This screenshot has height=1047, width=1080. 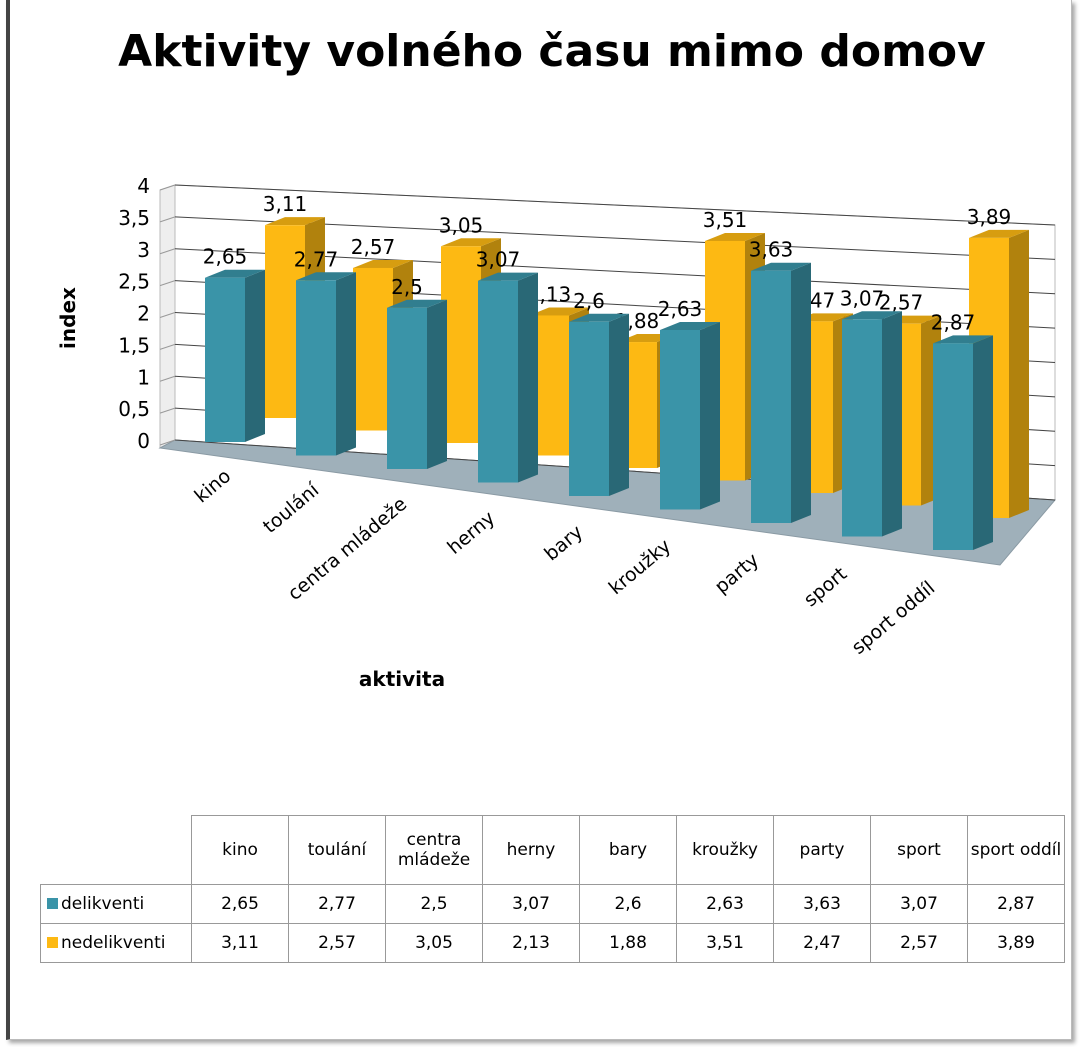 What do you see at coordinates (725, 850) in the screenshot?
I see `table-header-cell: kroužky` at bounding box center [725, 850].